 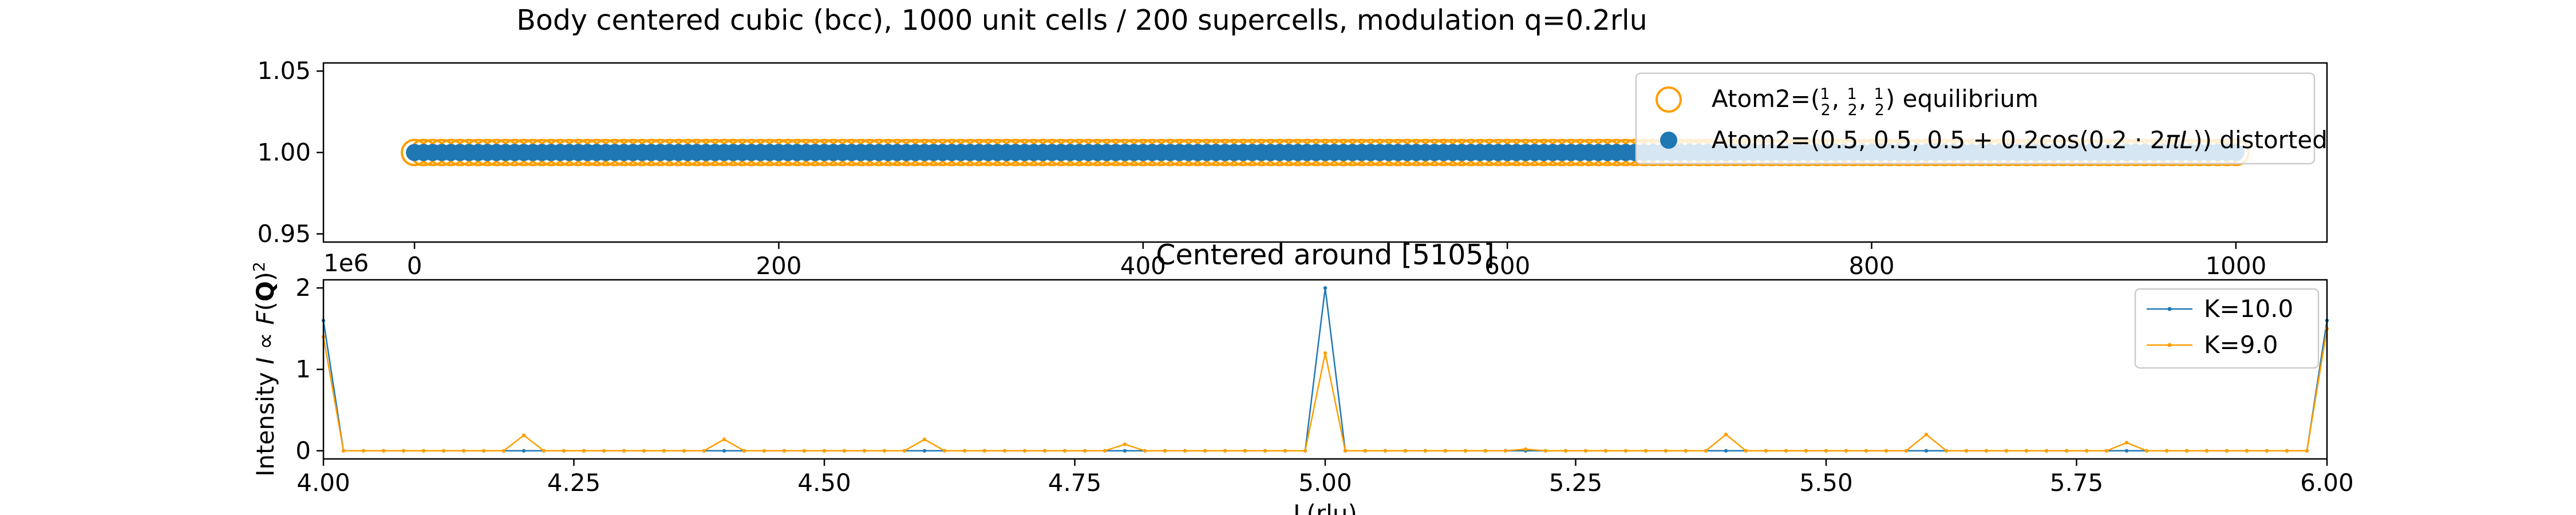 I want to click on top-x-ticks: 0 200 400 600 800 1000, so click(x=1336, y=261).